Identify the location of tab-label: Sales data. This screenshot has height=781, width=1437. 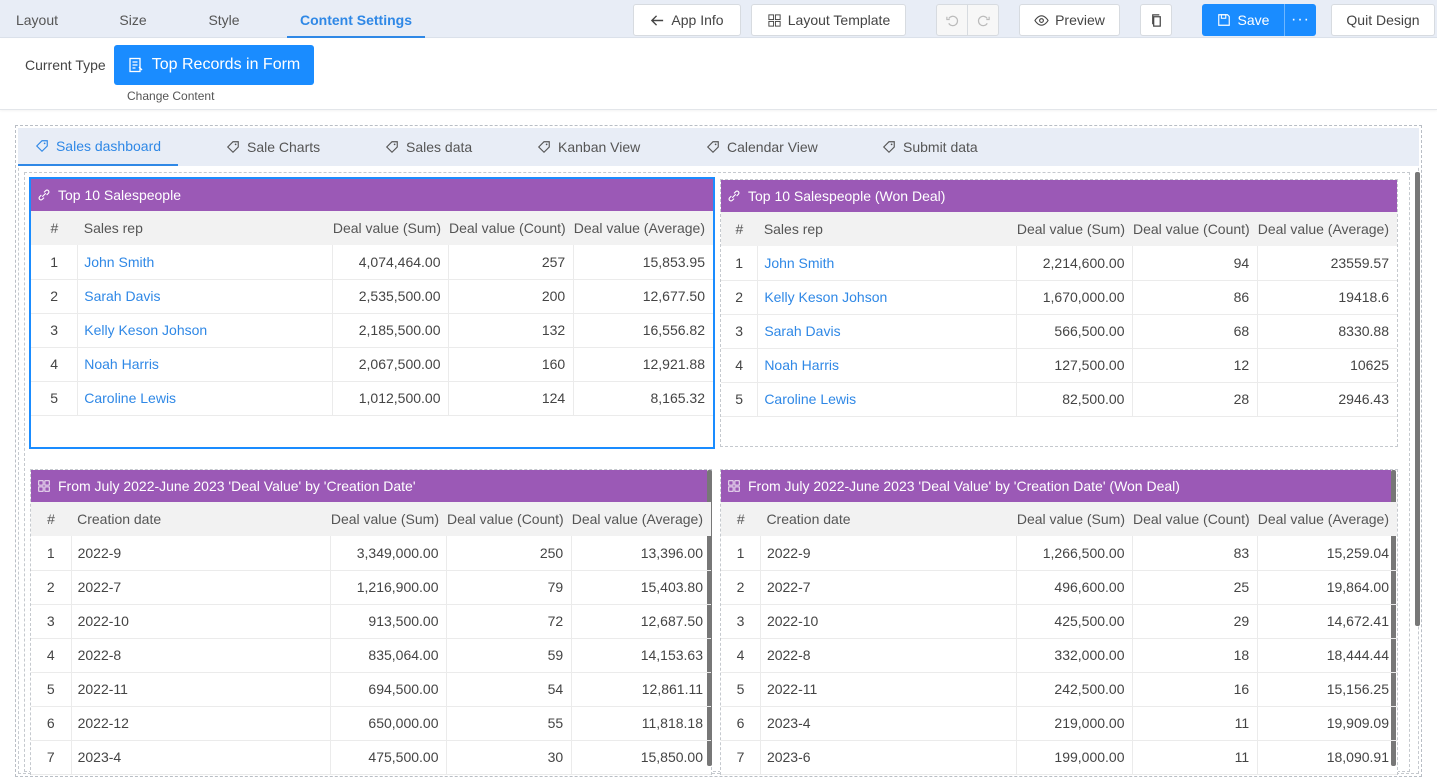
(439, 147).